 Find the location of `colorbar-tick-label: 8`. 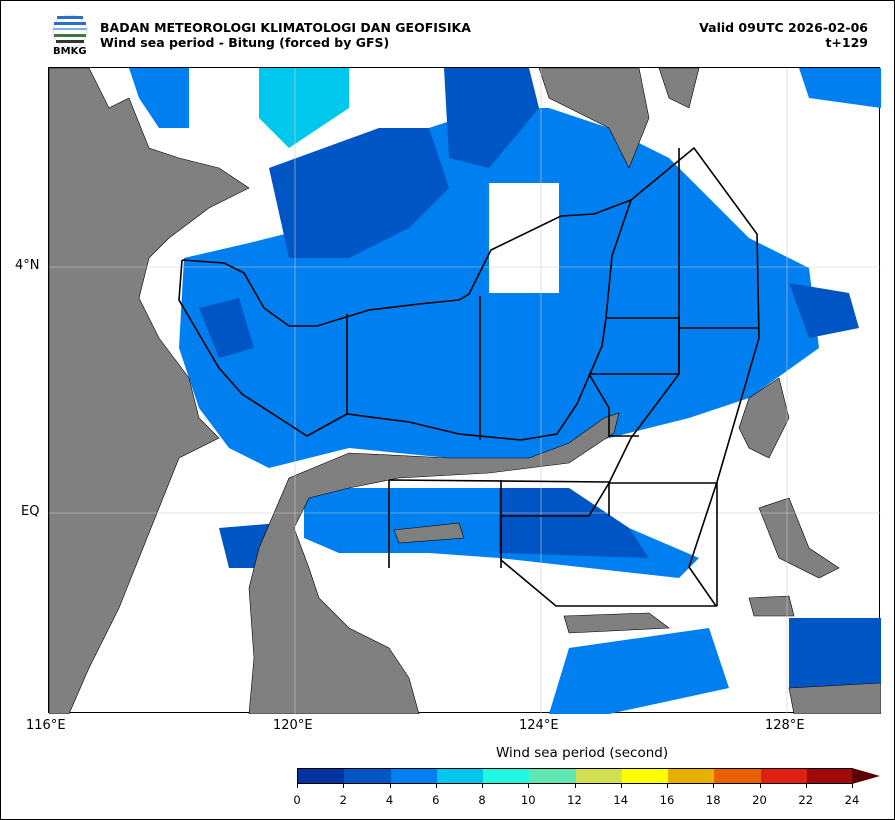

colorbar-tick-label: 8 is located at coordinates (482, 800).